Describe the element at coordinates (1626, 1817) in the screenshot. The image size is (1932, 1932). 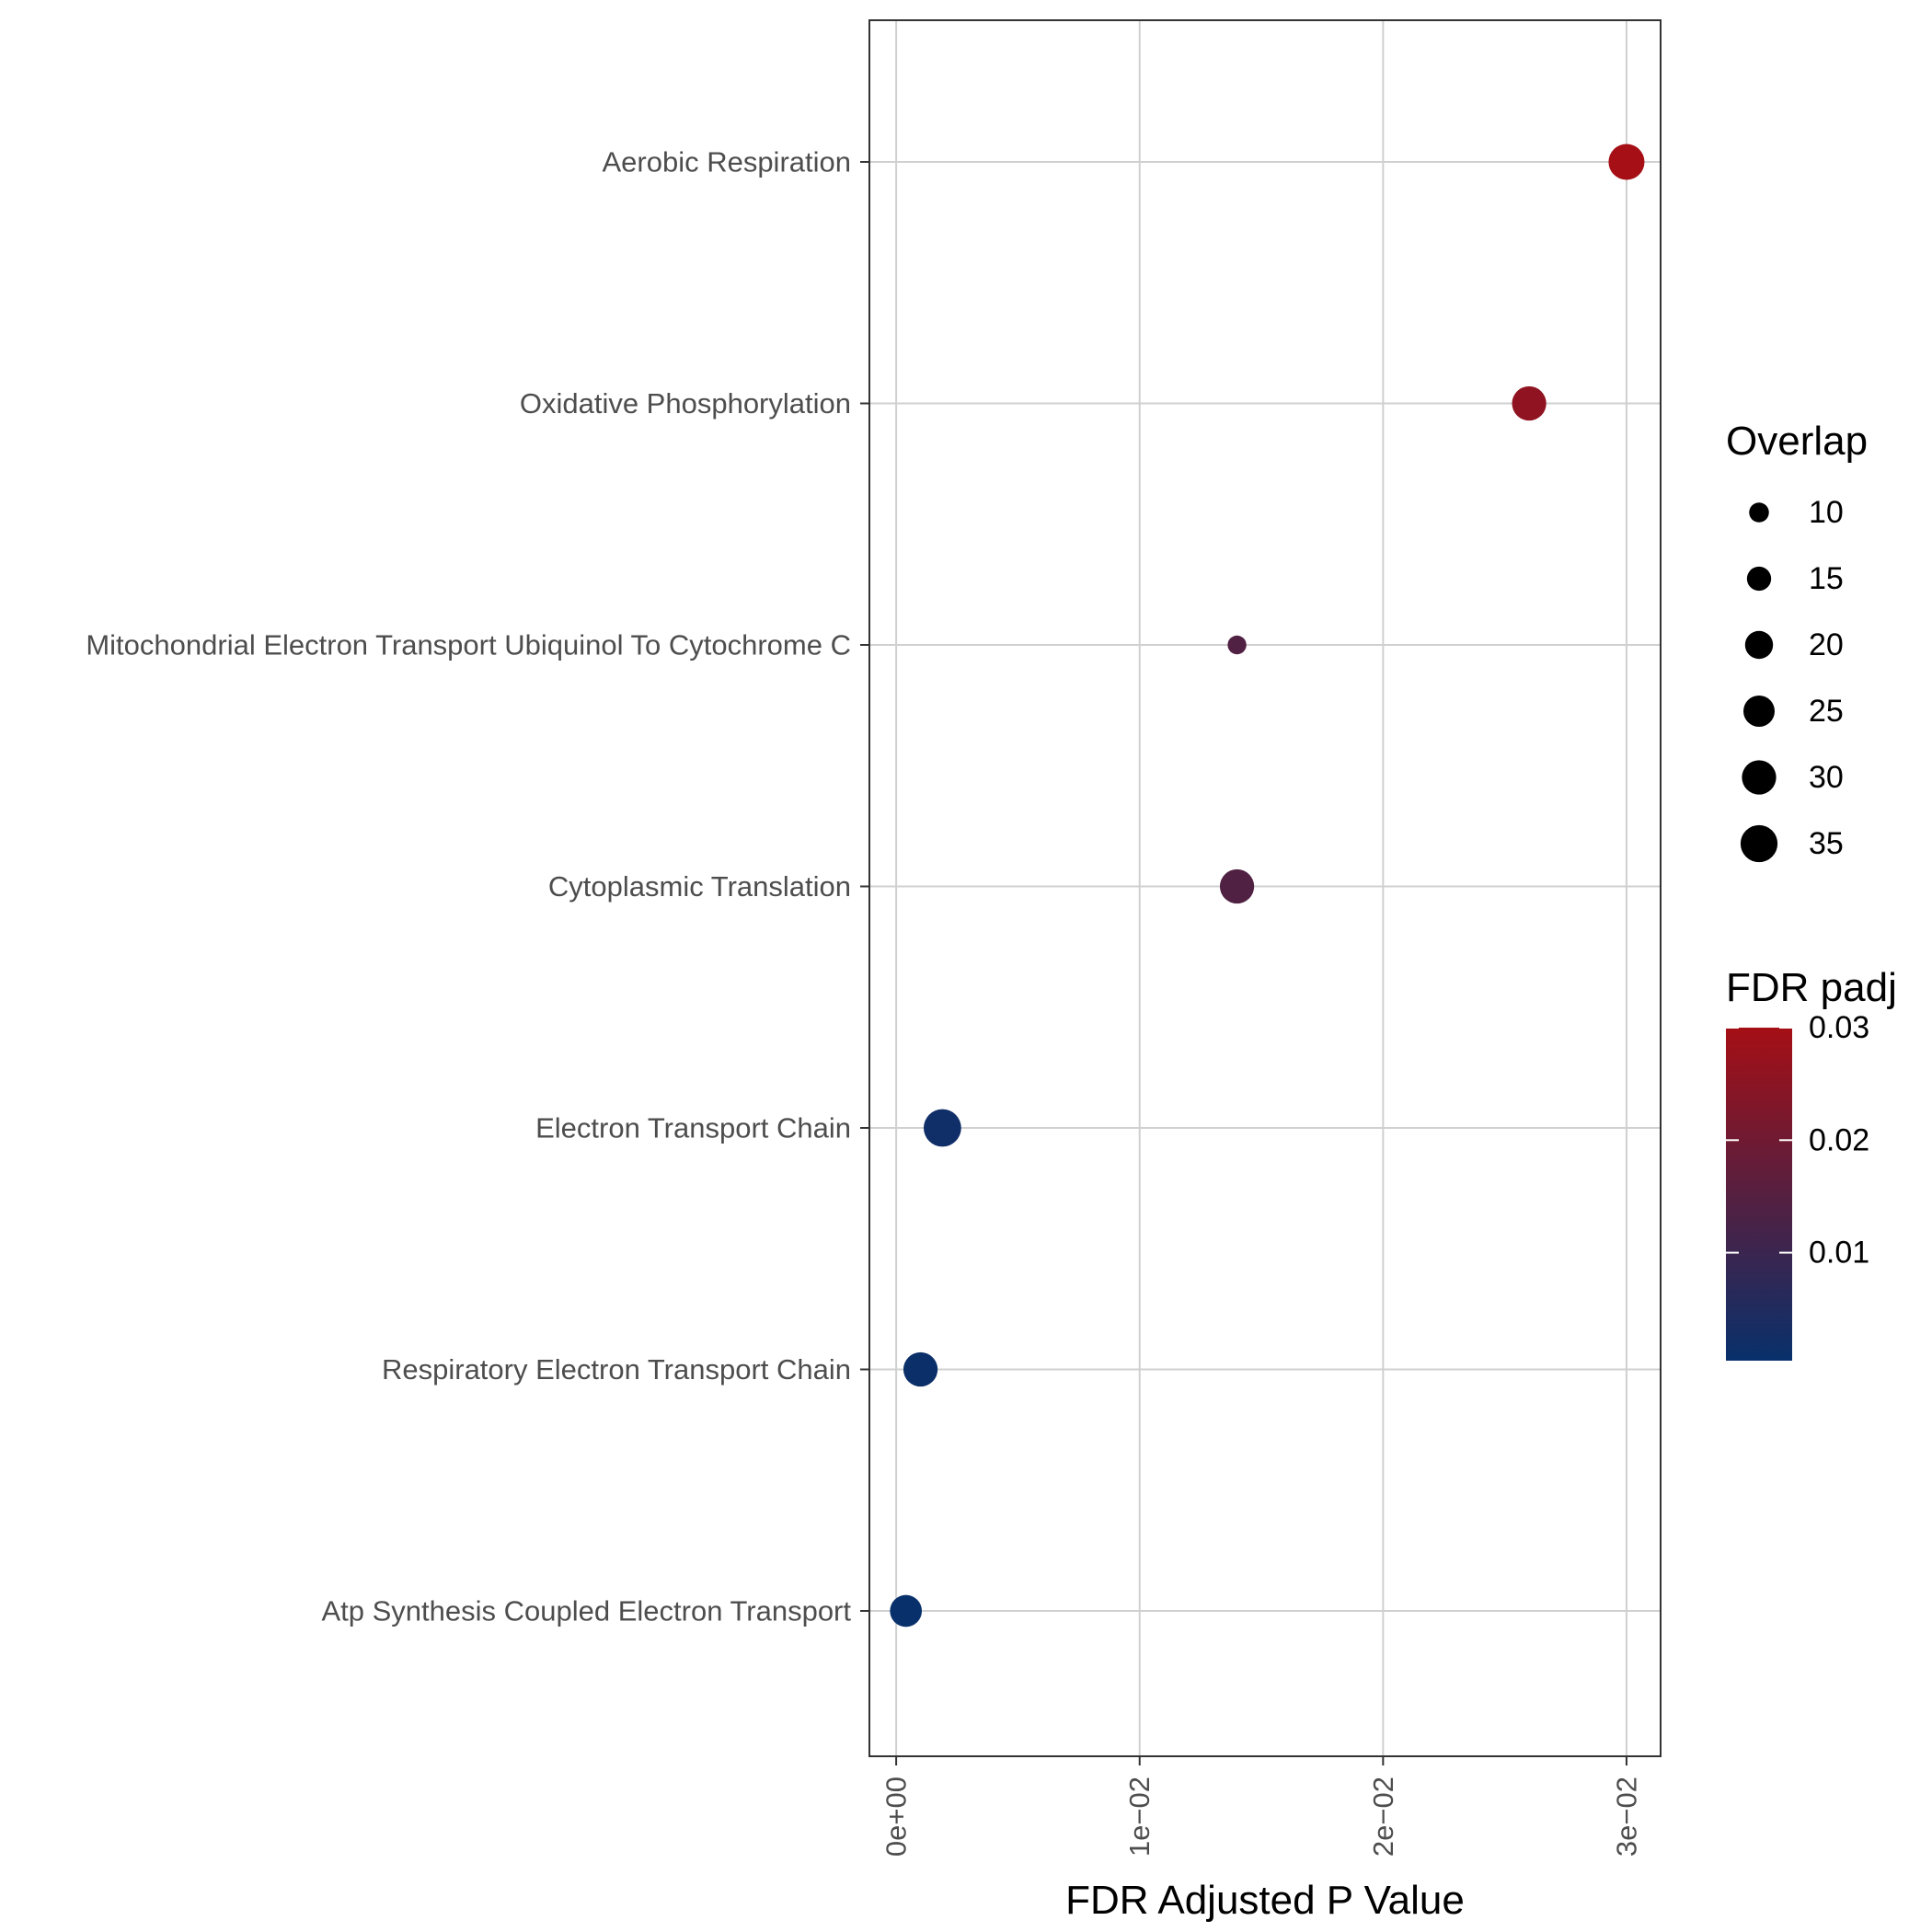
I see `x-tick-label: 3e−02` at that location.